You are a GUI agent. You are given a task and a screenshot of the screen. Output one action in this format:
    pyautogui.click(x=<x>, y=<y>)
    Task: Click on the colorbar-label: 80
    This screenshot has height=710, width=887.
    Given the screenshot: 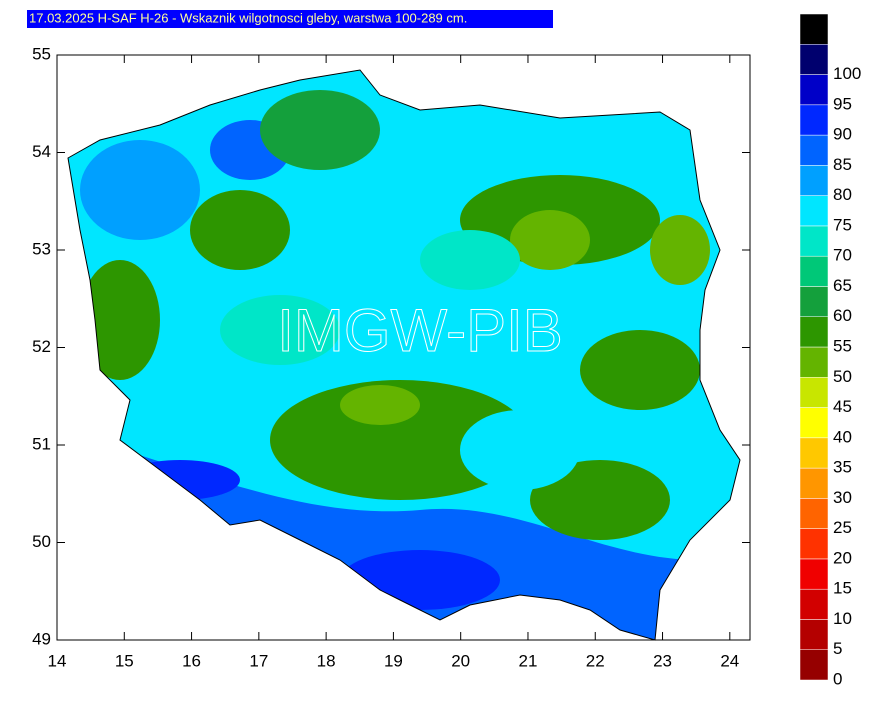 What is the action you would take?
    pyautogui.click(x=842, y=194)
    